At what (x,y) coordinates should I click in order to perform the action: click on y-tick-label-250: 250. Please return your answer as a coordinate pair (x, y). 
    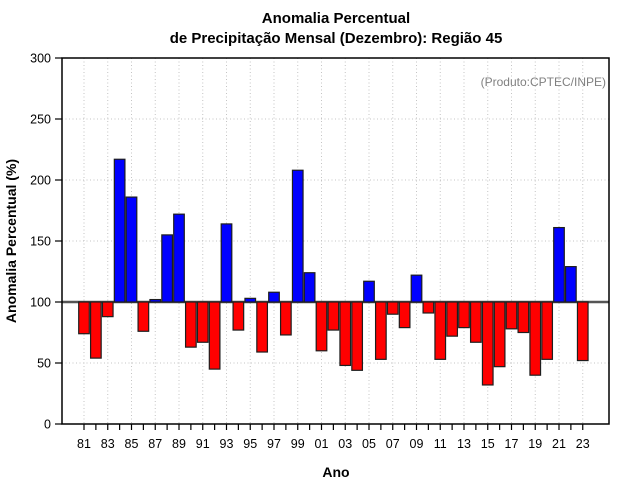
    Looking at the image, I should click on (40, 120).